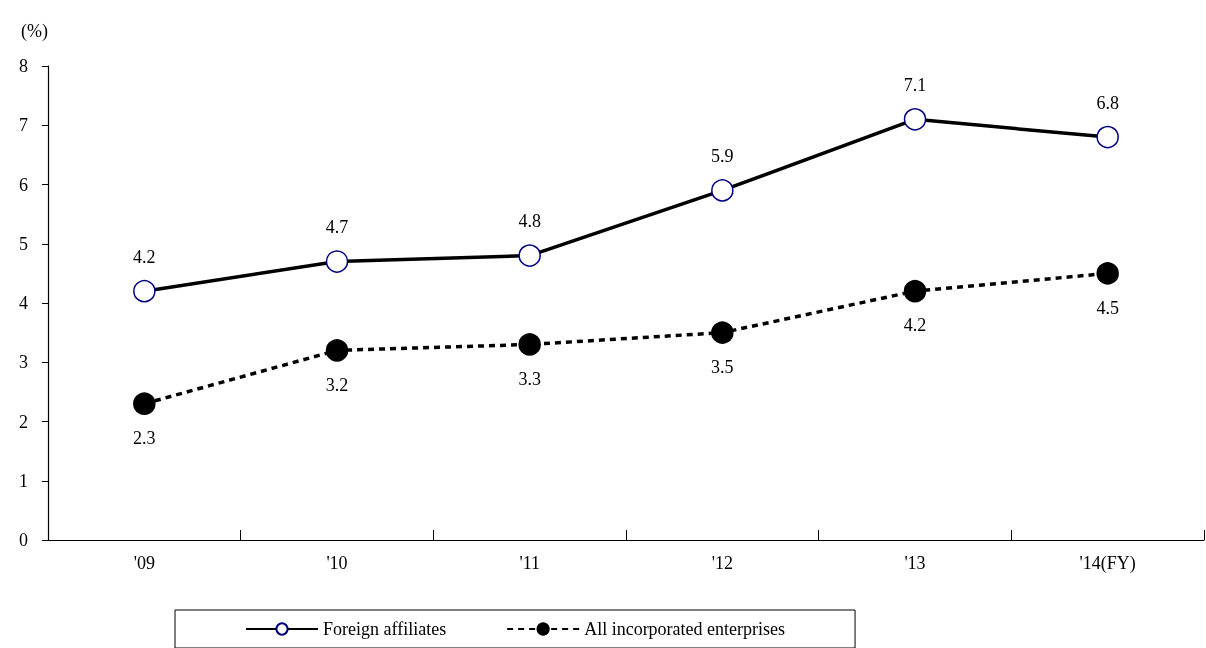 The height and width of the screenshot is (648, 1206). What do you see at coordinates (1107, 307) in the screenshot?
I see `data-label: 4.5` at bounding box center [1107, 307].